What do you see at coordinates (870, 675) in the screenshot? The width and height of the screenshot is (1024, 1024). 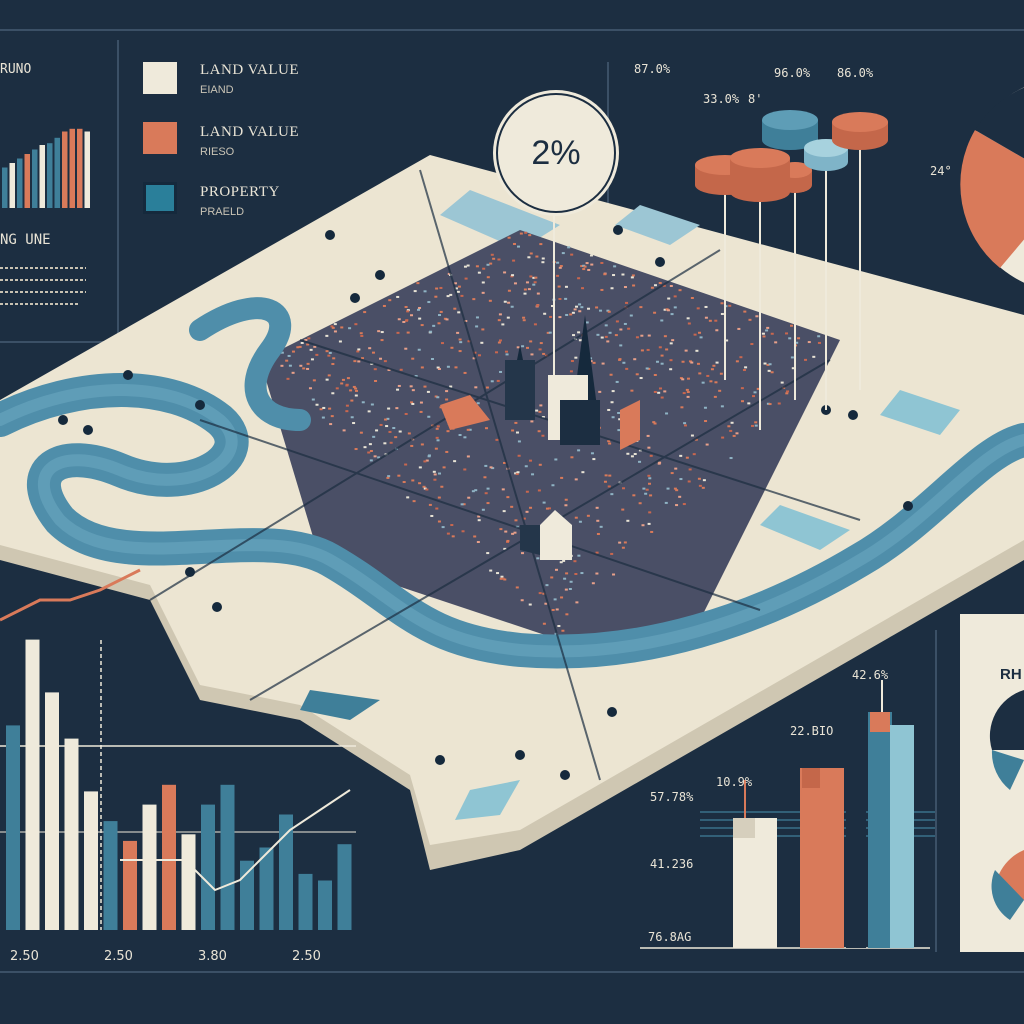 I see `right-bar-label-top: 42.6%` at bounding box center [870, 675].